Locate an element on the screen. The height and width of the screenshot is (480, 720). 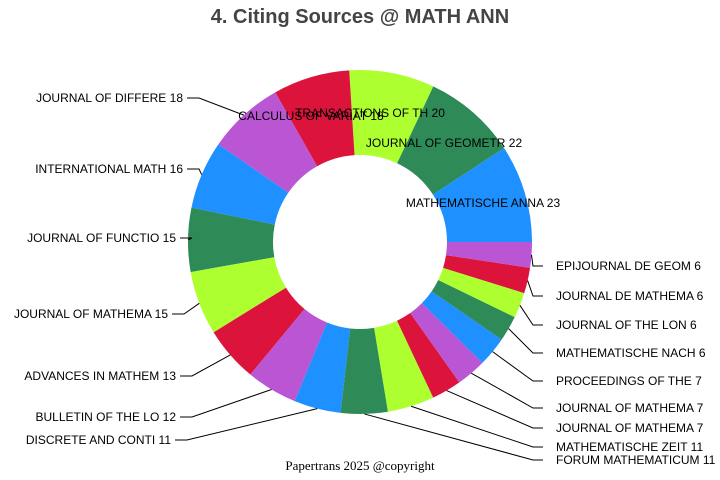
slice-label: PROCEEDINGS OF THE 7 is located at coordinates (629, 381).